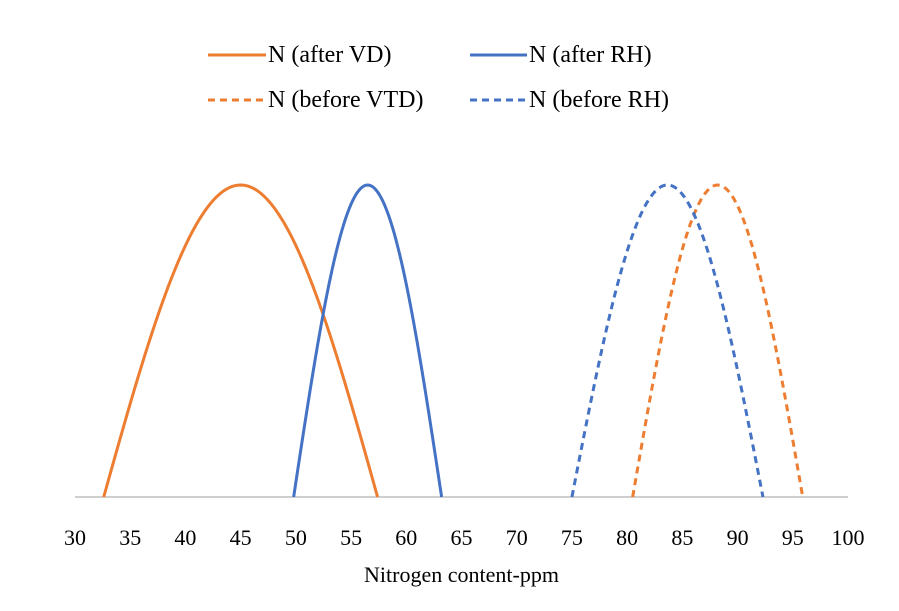  Describe the element at coordinates (75, 537) in the screenshot. I see `x-tick-label: 30` at that location.